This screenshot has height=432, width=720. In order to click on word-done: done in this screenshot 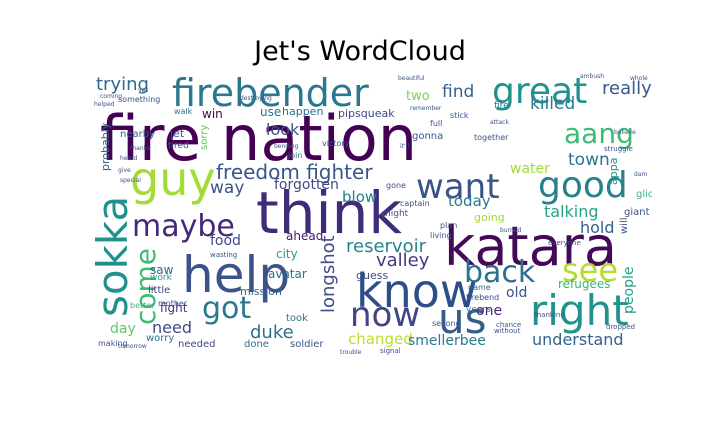, I will do `click(256, 344)`.